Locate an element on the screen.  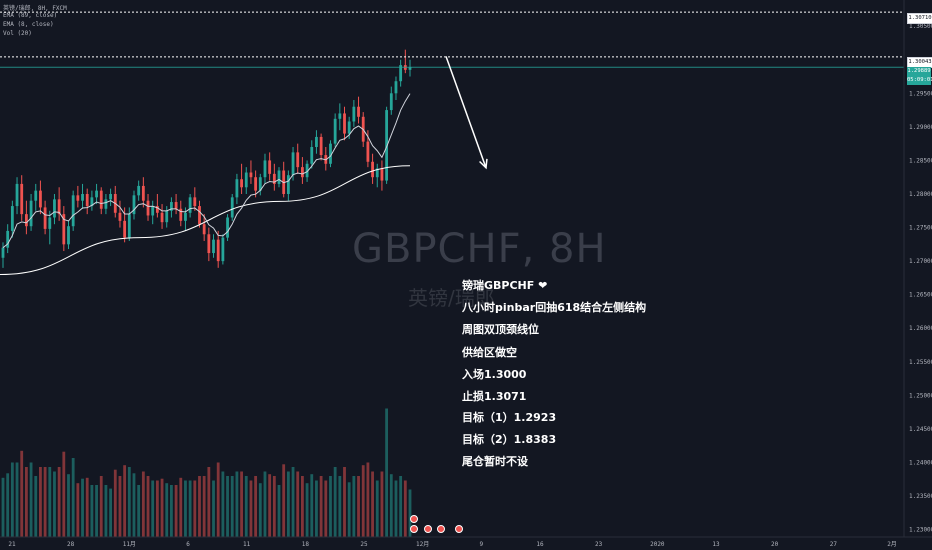
price-tick-label: 1.30500 is located at coordinates (920, 26).